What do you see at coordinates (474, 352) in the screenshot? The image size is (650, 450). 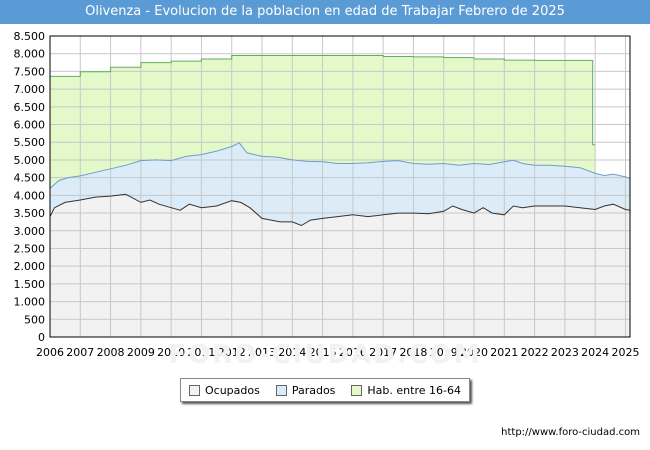 I see `x-tick-label: 2020` at bounding box center [474, 352].